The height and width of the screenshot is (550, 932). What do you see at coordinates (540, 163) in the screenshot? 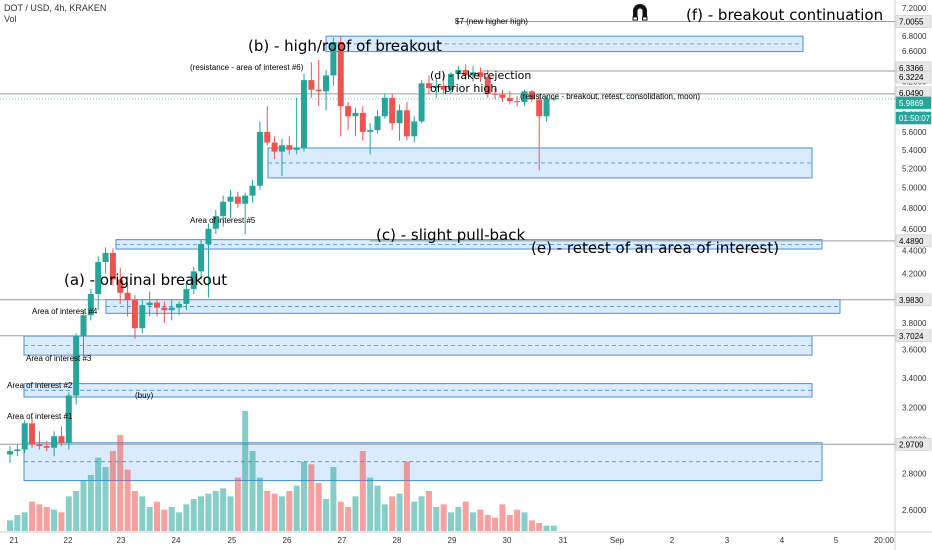
I see `zone-box` at bounding box center [540, 163].